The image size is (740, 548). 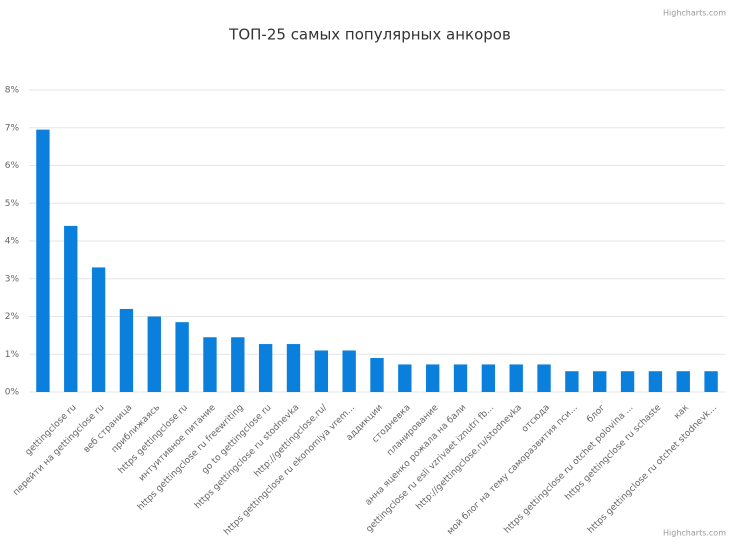 What do you see at coordinates (12, 91) in the screenshot?
I see `y-tick-label: 8%` at bounding box center [12, 91].